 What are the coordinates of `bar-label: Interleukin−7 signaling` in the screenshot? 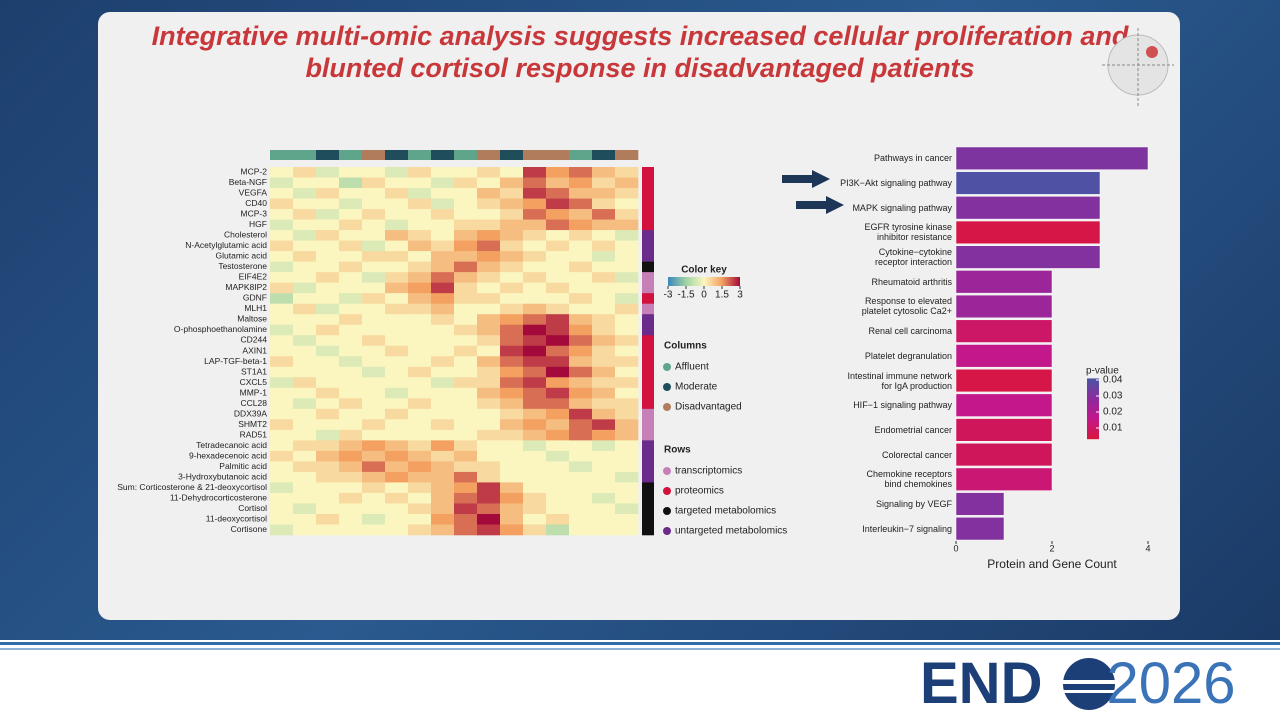 It's located at (907, 528).